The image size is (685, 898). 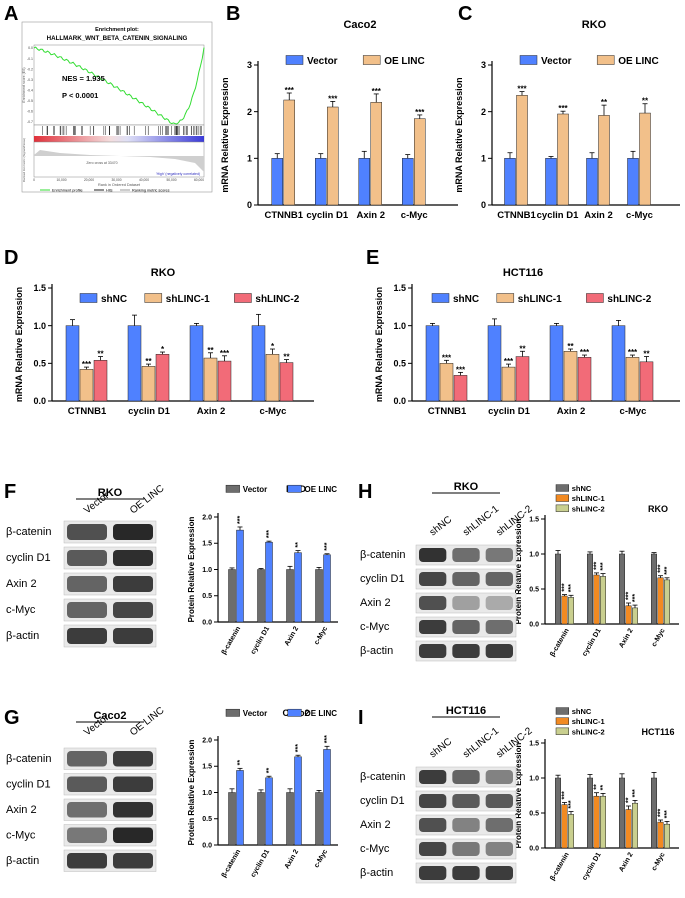 What do you see at coordinates (273, 346) in the screenshot?
I see `significance-label: *` at bounding box center [273, 346].